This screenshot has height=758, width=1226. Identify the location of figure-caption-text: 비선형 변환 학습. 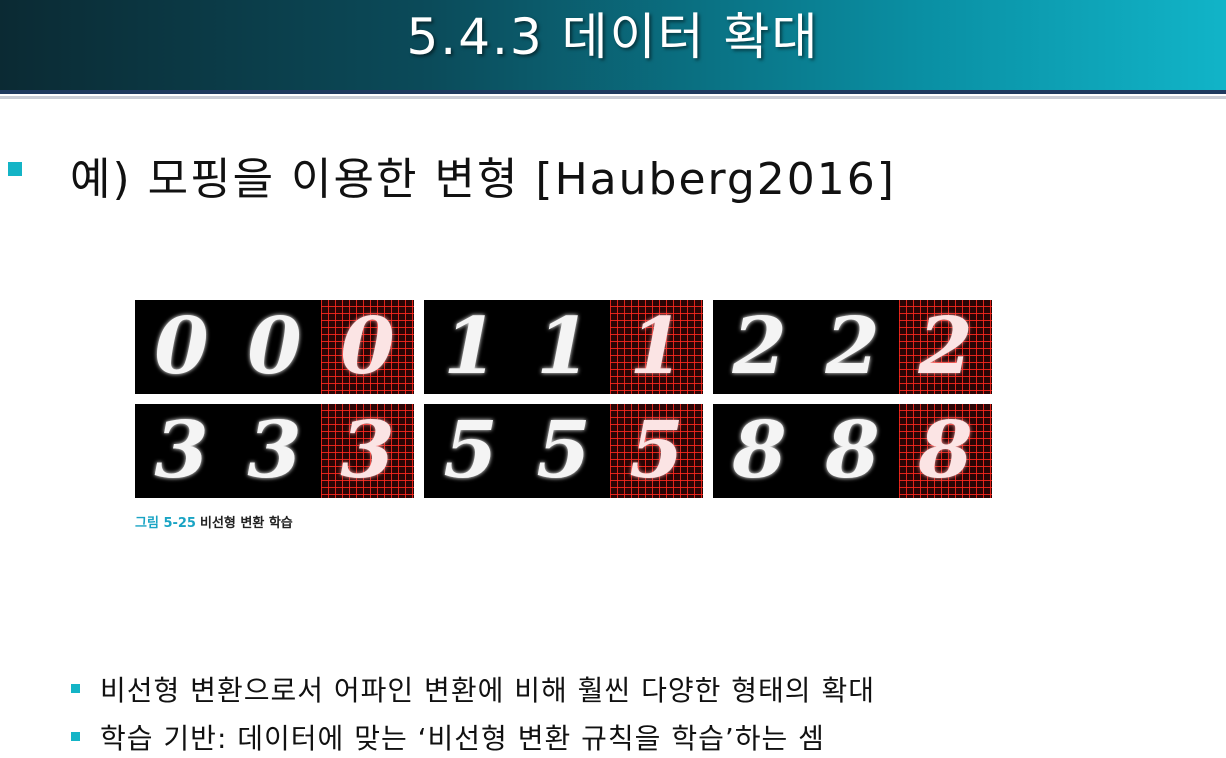
(246, 523).